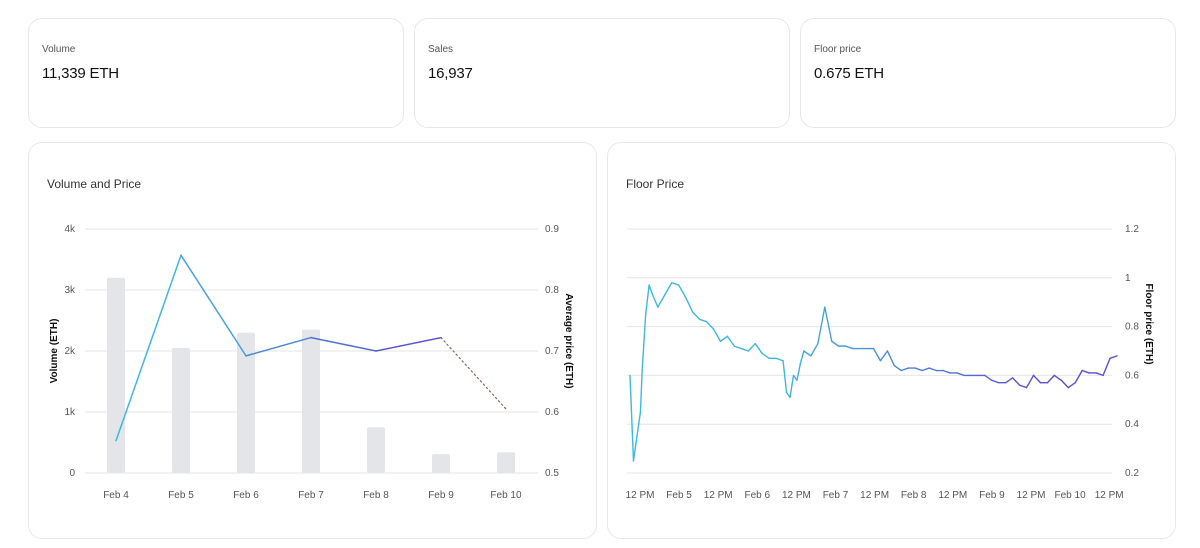  I want to click on x-tick-label: Feb 8, so click(914, 495).